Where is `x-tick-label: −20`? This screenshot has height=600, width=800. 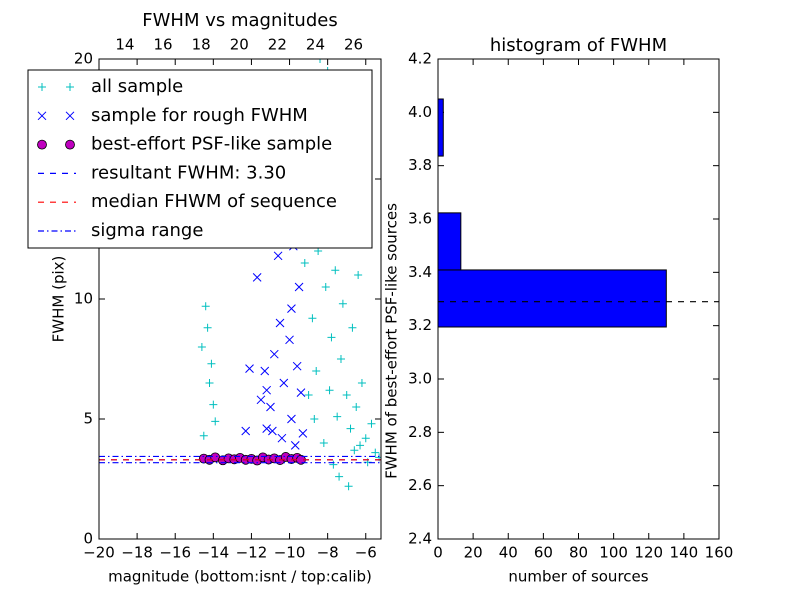
x-tick-label: −20 is located at coordinates (99, 553).